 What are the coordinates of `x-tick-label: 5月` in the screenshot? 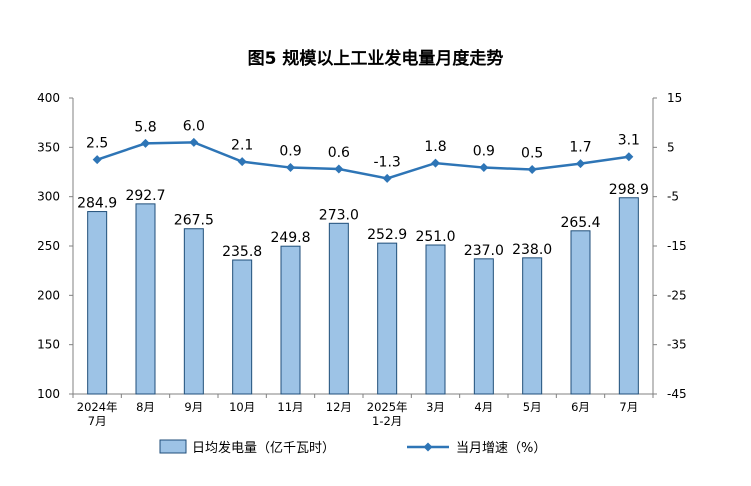 It's located at (532, 407).